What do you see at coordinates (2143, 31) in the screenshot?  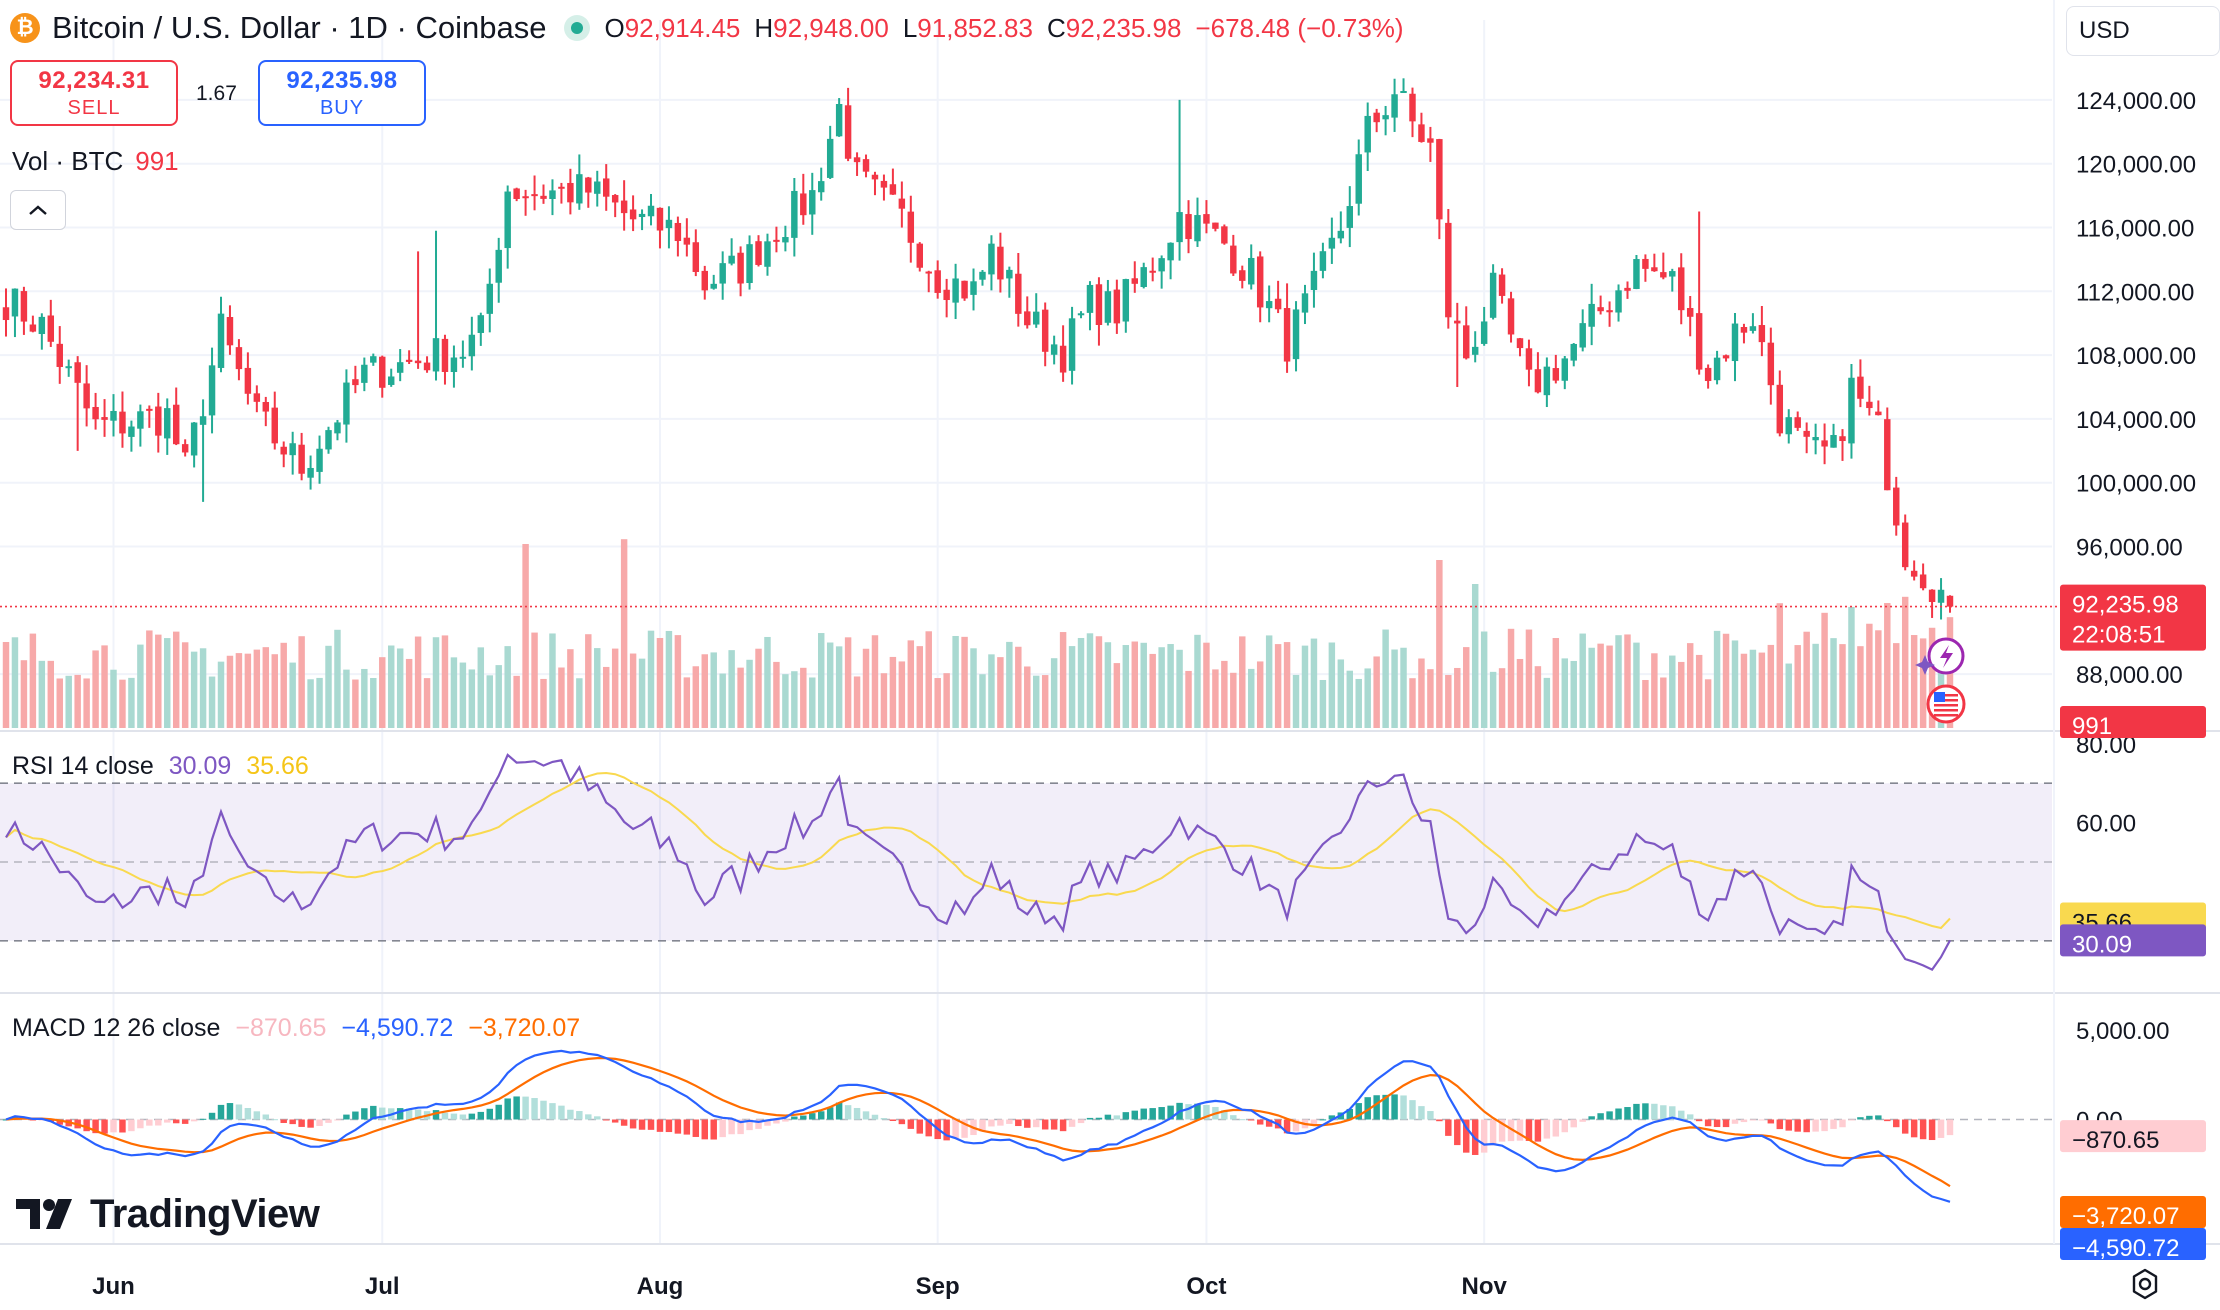 I see `currency-selector: USD` at bounding box center [2143, 31].